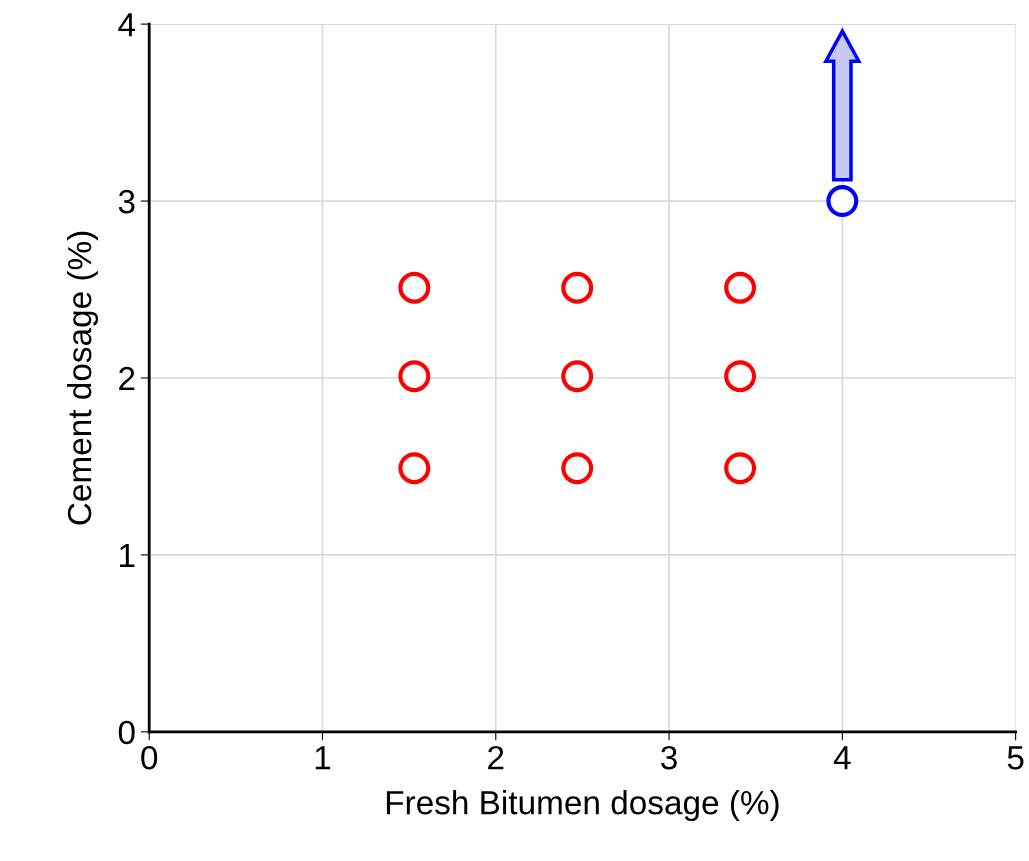 This screenshot has width=1029, height=861. What do you see at coordinates (496, 757) in the screenshot?
I see `x-tick-label: 2` at bounding box center [496, 757].